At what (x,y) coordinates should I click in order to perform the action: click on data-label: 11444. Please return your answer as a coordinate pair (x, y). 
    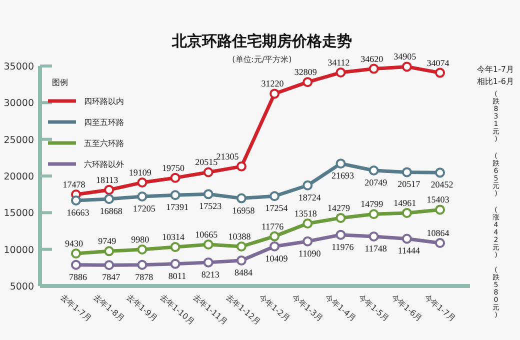
    Looking at the image, I should click on (409, 251).